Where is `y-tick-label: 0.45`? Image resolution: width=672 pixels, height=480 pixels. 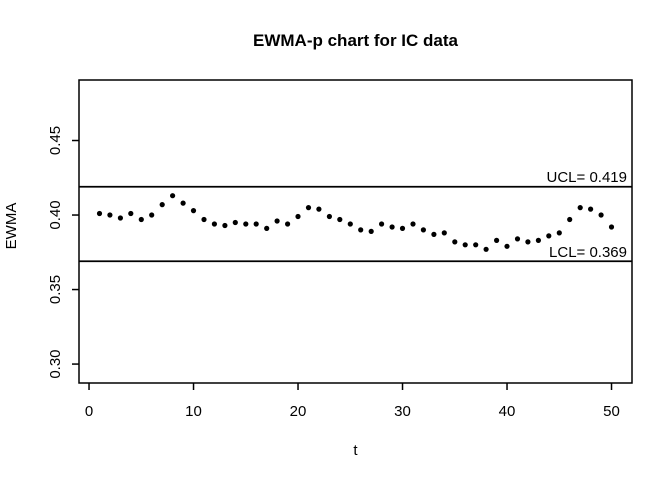
y-tick-label: 0.45 is located at coordinates (55, 140).